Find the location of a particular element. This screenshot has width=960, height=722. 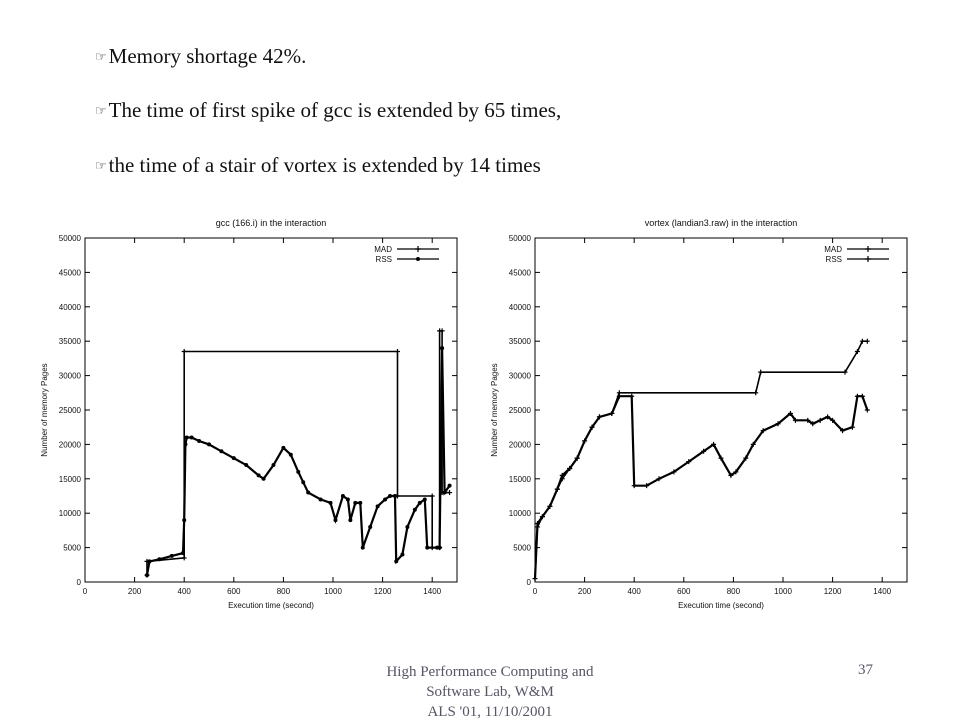

y-tick-label: 40000 is located at coordinates (70, 307).